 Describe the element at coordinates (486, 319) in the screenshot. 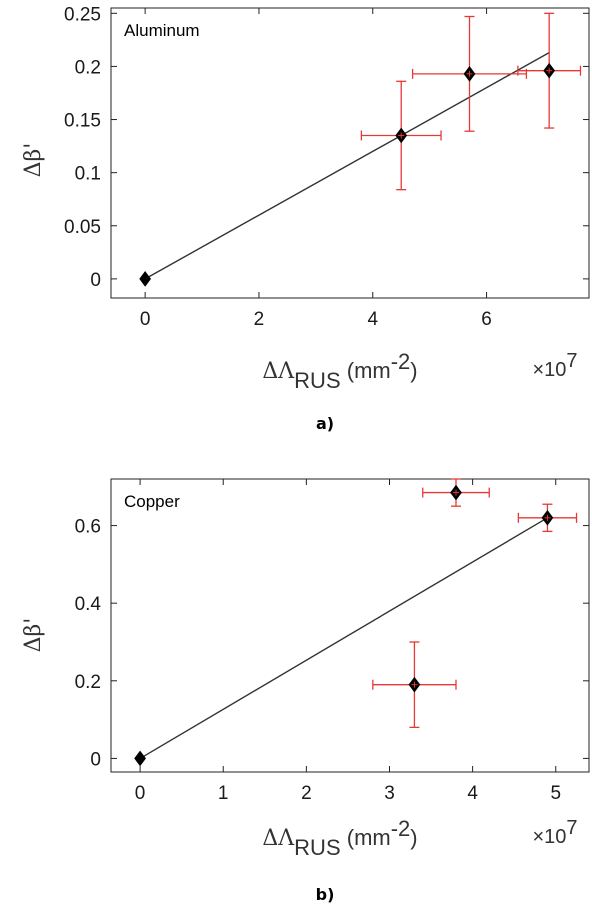

I see `x-tick-label: 6` at that location.